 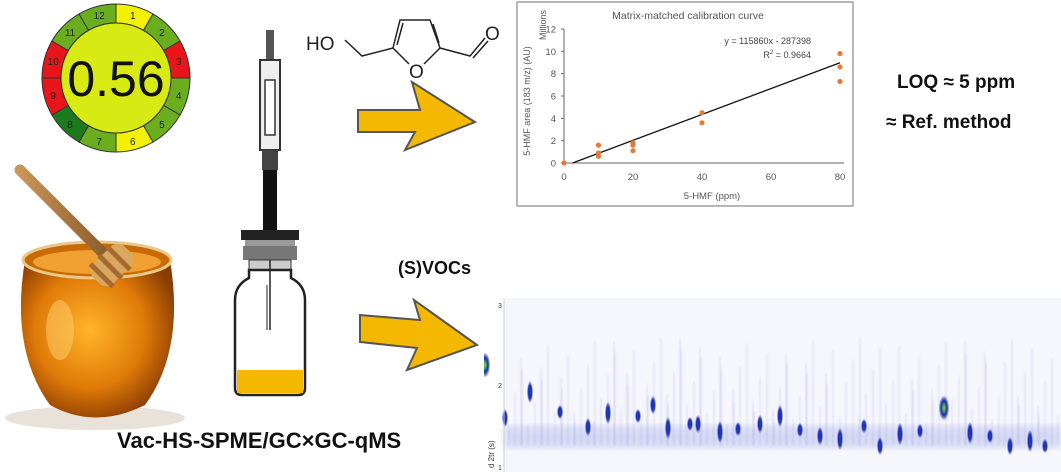 What do you see at coordinates (99, 142) in the screenshot?
I see `wheel-segment-label: 7` at bounding box center [99, 142].